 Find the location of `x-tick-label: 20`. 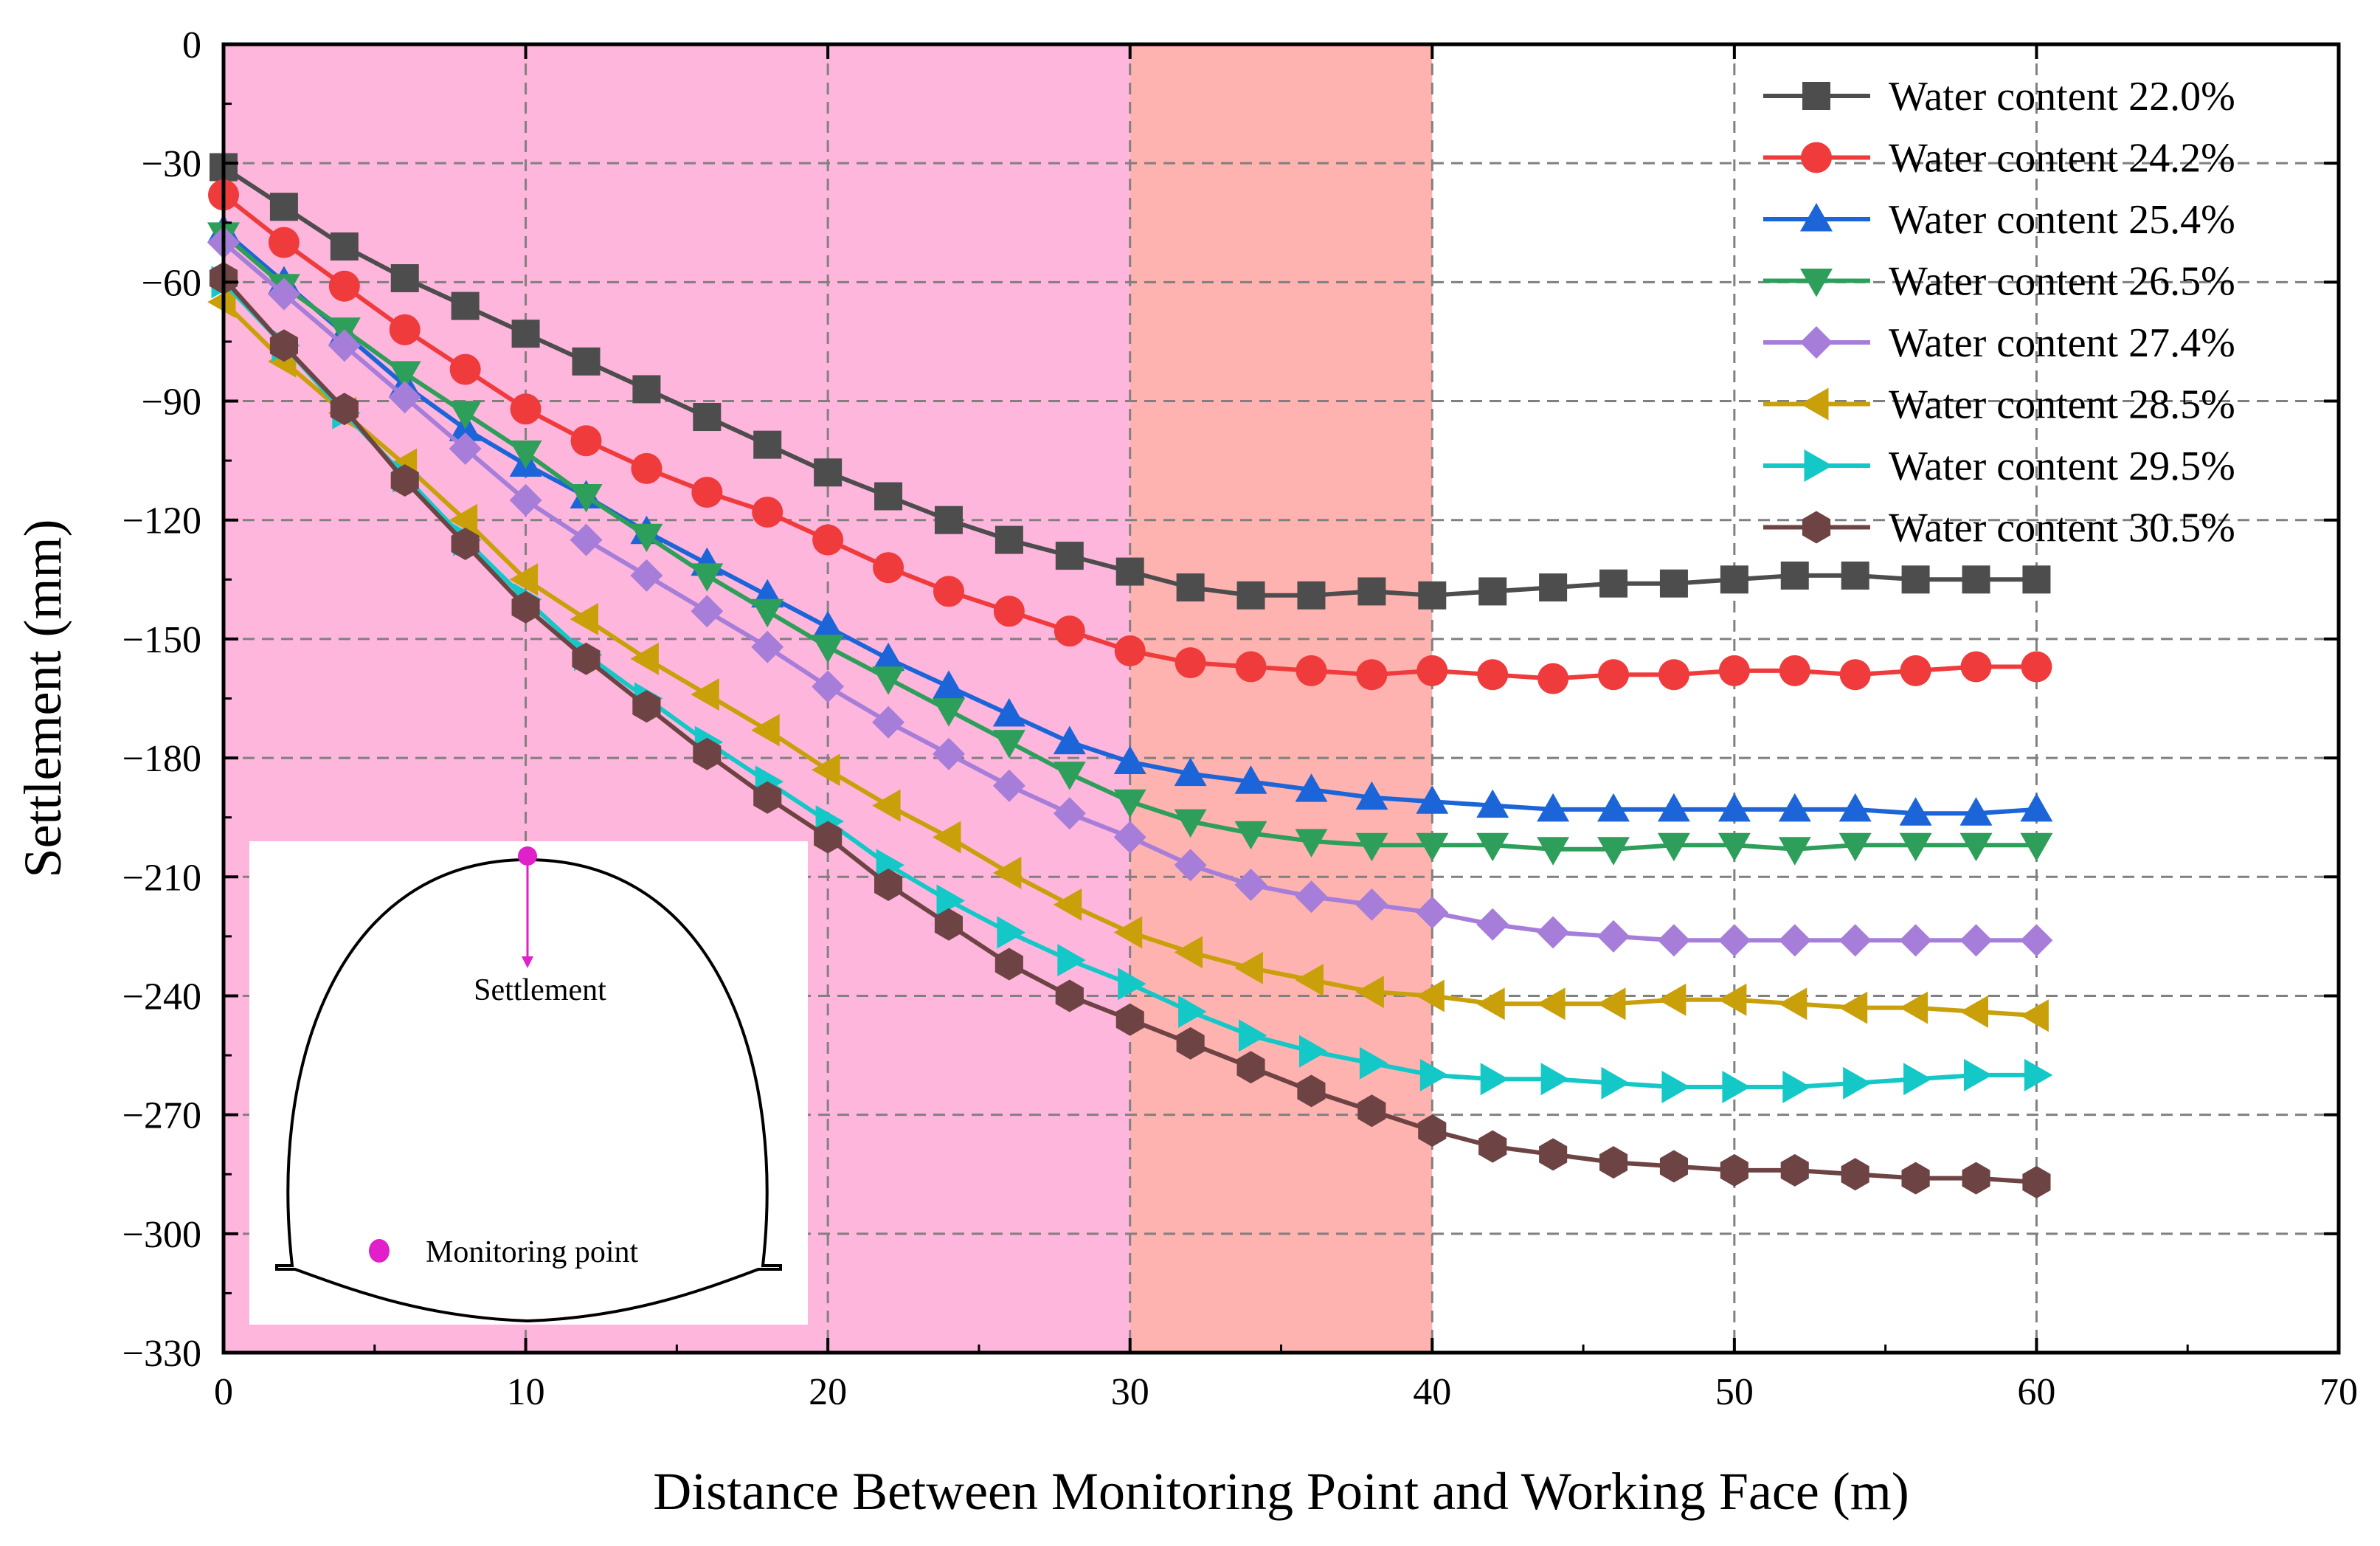

x-tick-label: 20 is located at coordinates (828, 1392).